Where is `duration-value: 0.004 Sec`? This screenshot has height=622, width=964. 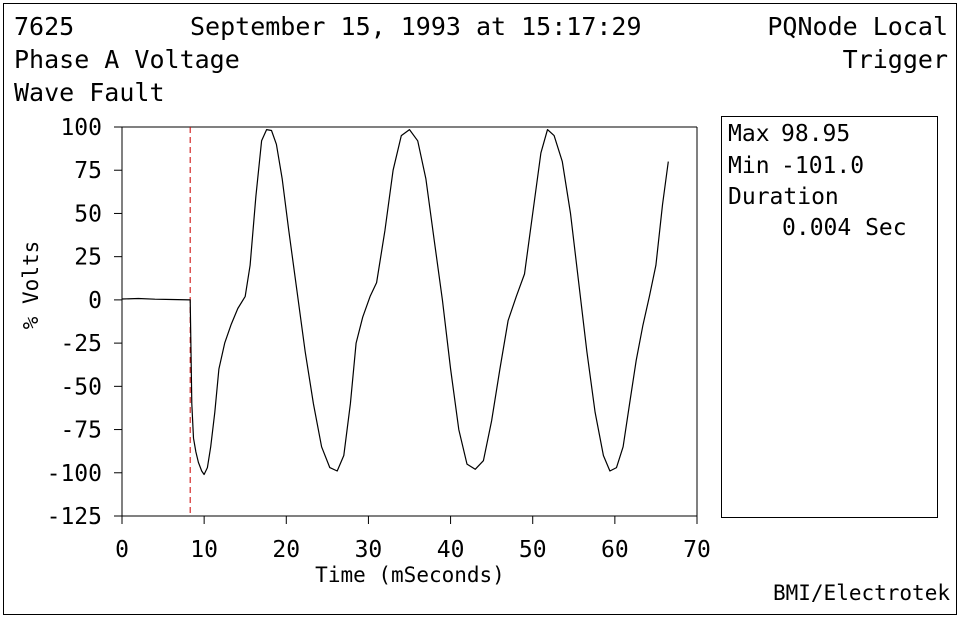
duration-value: 0.004 Sec is located at coordinates (844, 228).